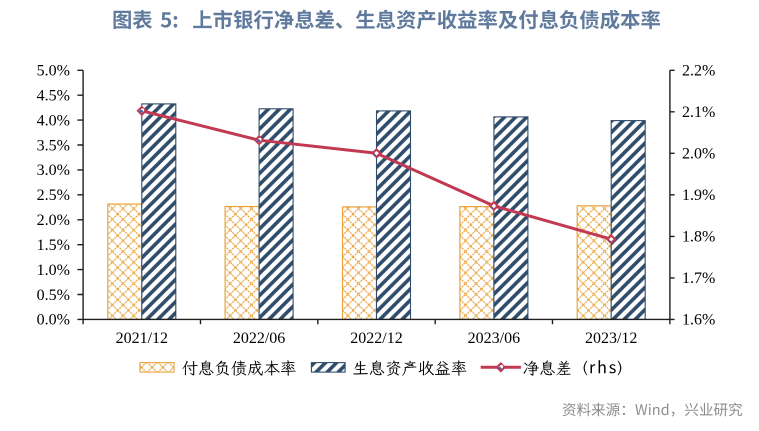  I want to click on svg-text: 3.0%, so click(53, 170).